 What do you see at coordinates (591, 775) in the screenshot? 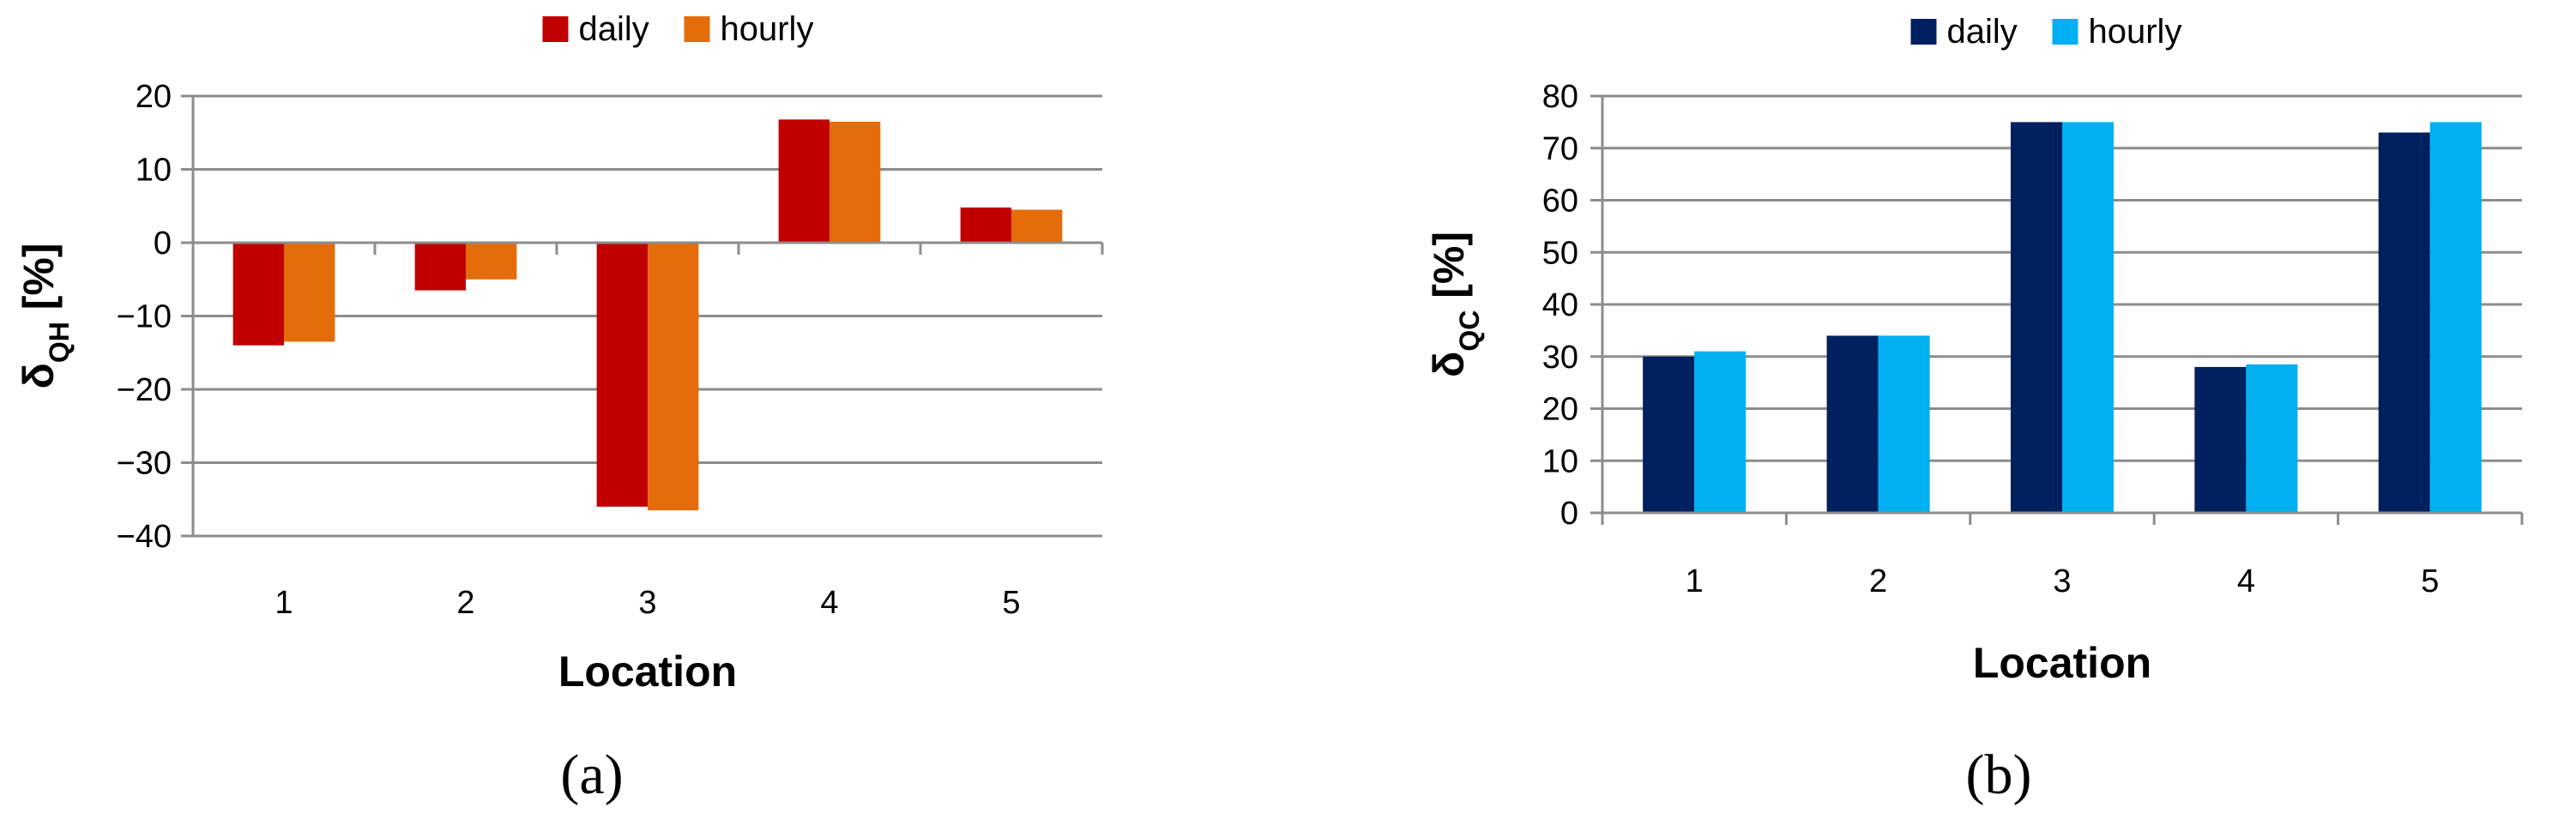
I see `panel-label: (a)` at bounding box center [591, 775].